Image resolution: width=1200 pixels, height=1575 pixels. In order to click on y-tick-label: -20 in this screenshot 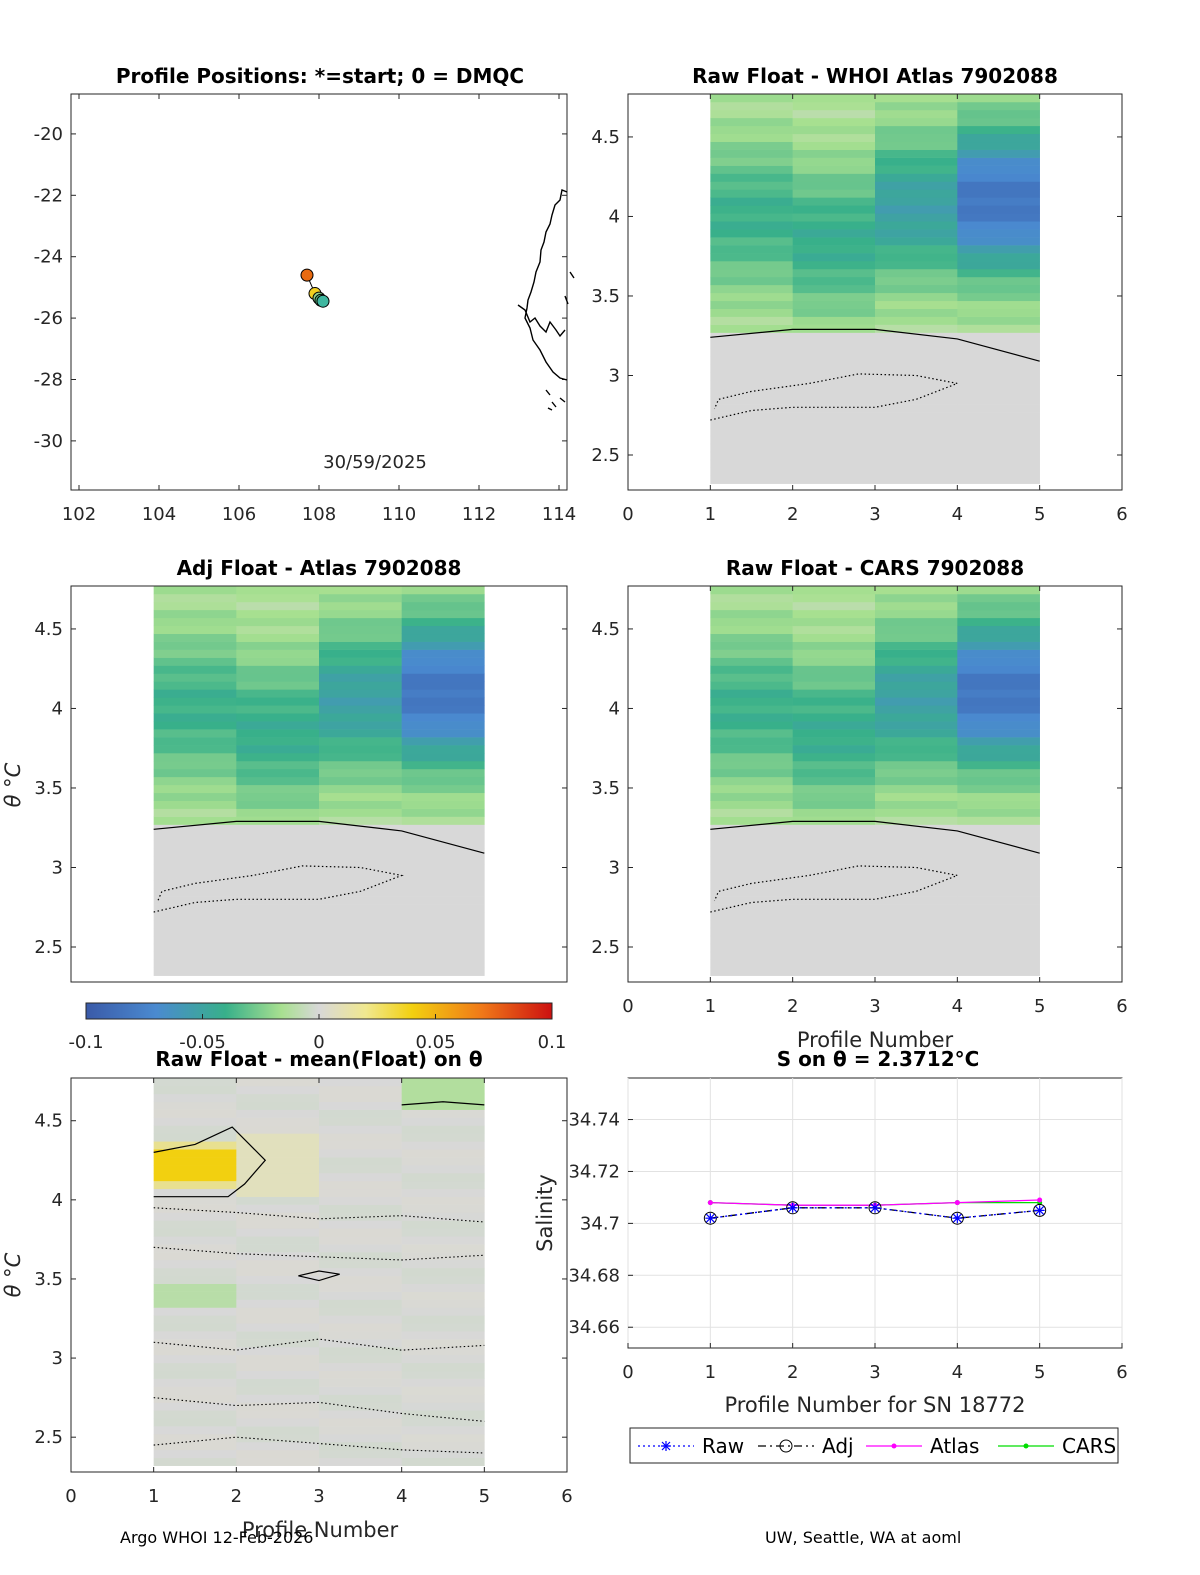, I will do `click(48, 134)`.